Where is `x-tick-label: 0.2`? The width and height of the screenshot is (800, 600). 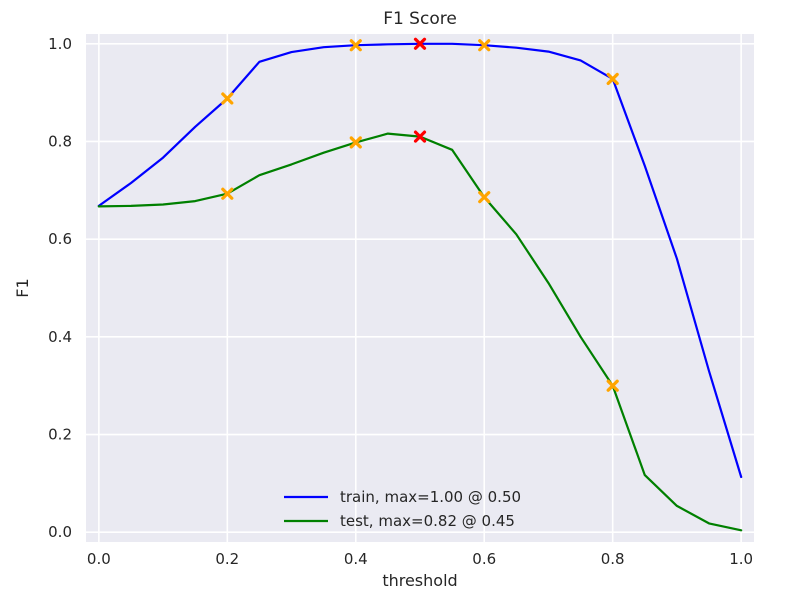
x-tick-label: 0.2 is located at coordinates (227, 559).